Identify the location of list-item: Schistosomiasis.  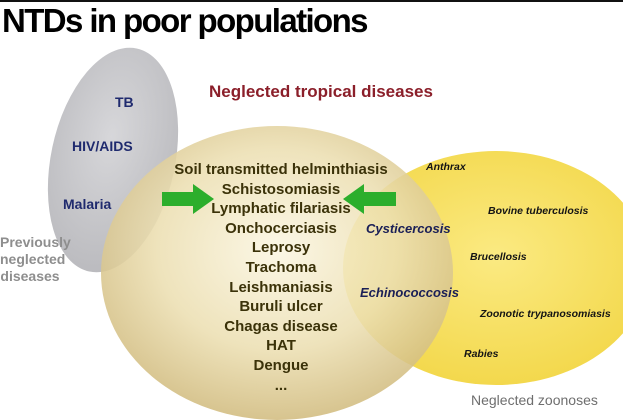
(281, 189).